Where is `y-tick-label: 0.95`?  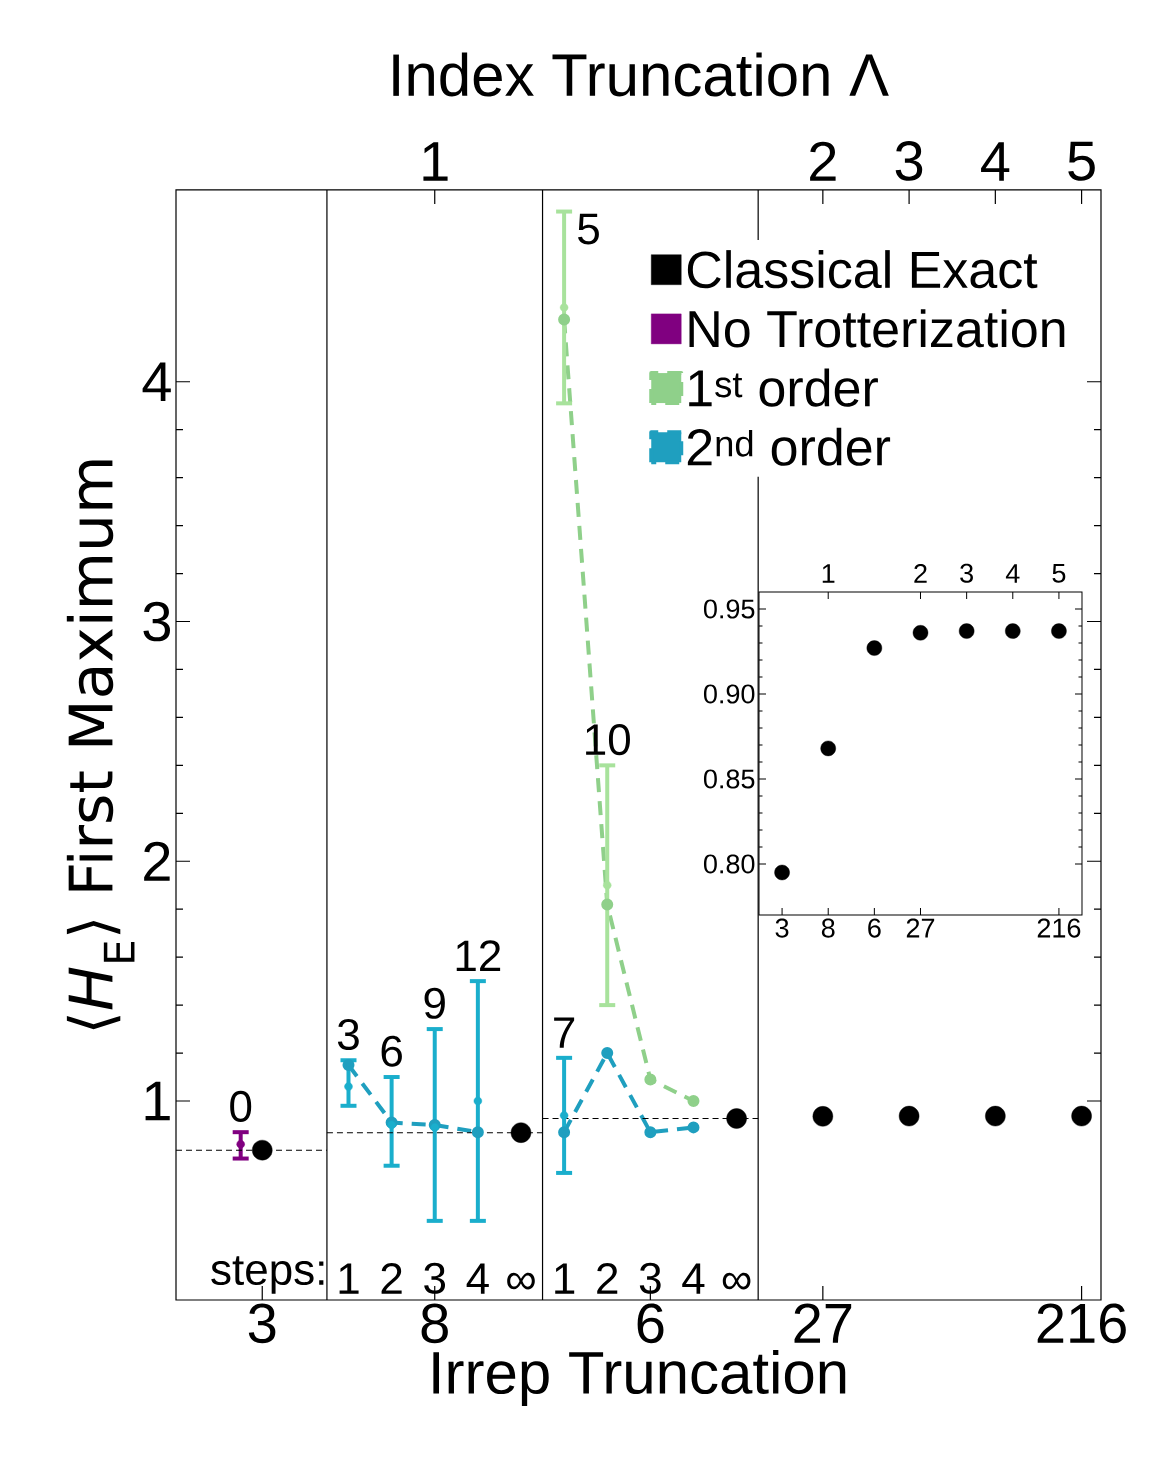 y-tick-label: 0.95 is located at coordinates (729, 609).